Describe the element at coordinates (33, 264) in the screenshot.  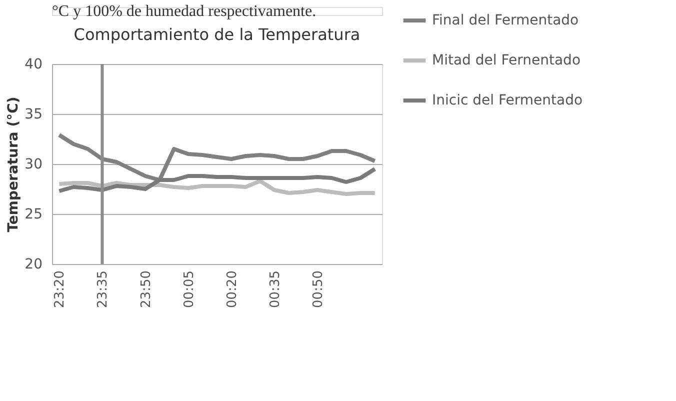
I see `y-tick-label: 20` at that location.